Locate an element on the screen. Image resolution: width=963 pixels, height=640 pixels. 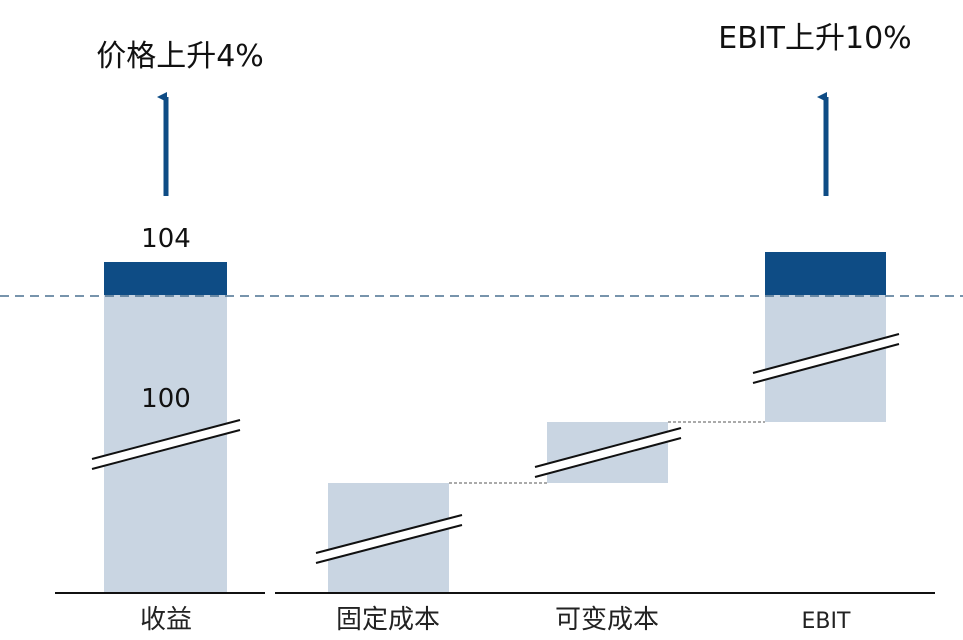
category-label: 收益 is located at coordinates (166, 620).